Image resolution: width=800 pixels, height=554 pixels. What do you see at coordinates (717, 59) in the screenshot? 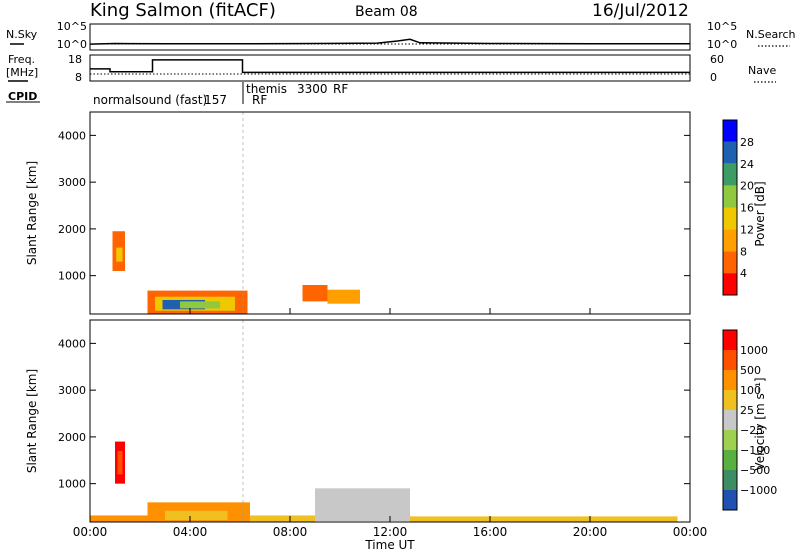
I see `nave-tick-top: 60` at bounding box center [717, 59].